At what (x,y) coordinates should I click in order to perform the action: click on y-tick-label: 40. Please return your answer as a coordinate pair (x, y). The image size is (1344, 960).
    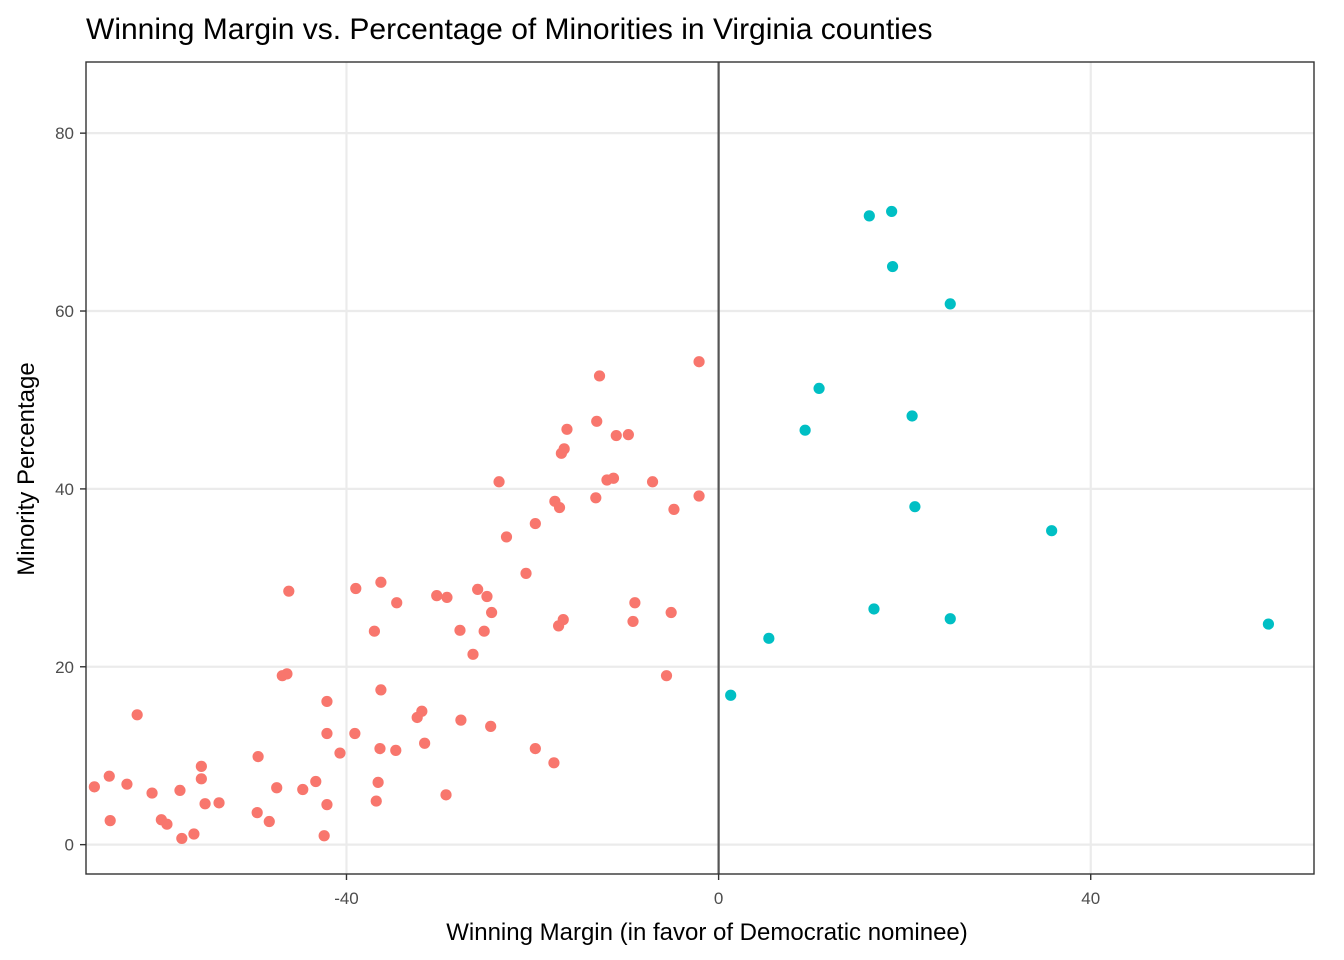
    Looking at the image, I should click on (64, 489).